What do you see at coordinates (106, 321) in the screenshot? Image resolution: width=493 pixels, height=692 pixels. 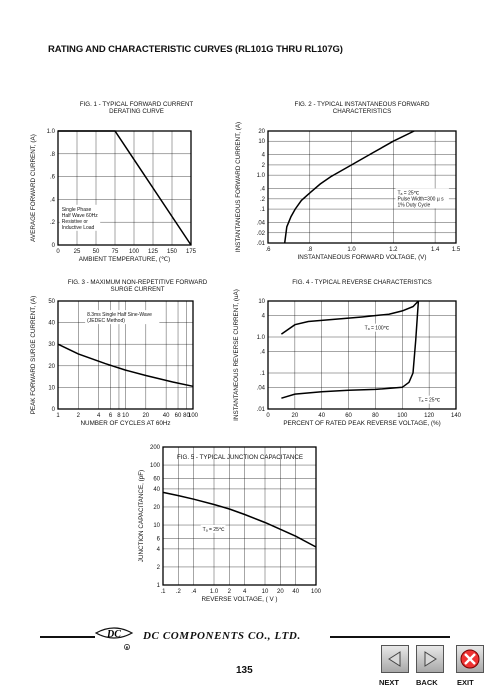 I see `fig3-annotation-text: (JEDEC Method)` at bounding box center [106, 321].